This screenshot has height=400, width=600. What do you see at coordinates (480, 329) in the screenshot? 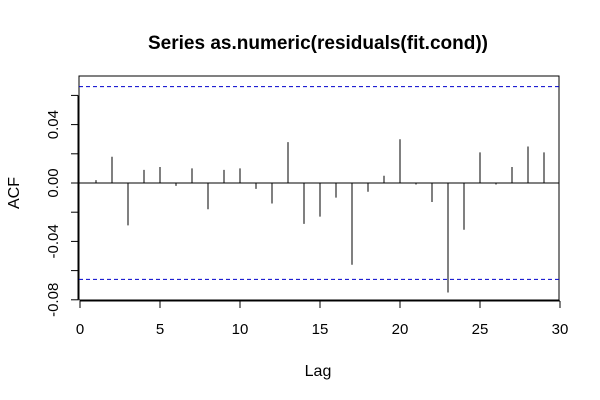
I see `x-tick-label: 25` at bounding box center [480, 329].